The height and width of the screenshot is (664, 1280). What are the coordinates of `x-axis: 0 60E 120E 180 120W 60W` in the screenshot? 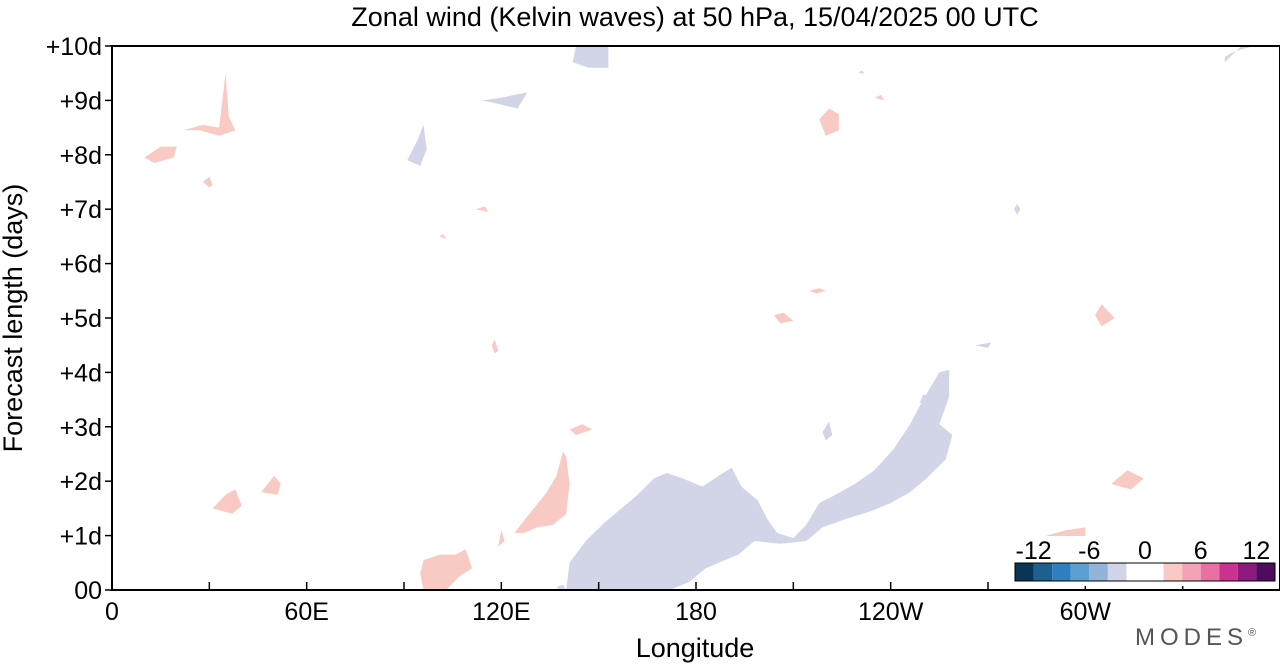 It's located at (692, 604).